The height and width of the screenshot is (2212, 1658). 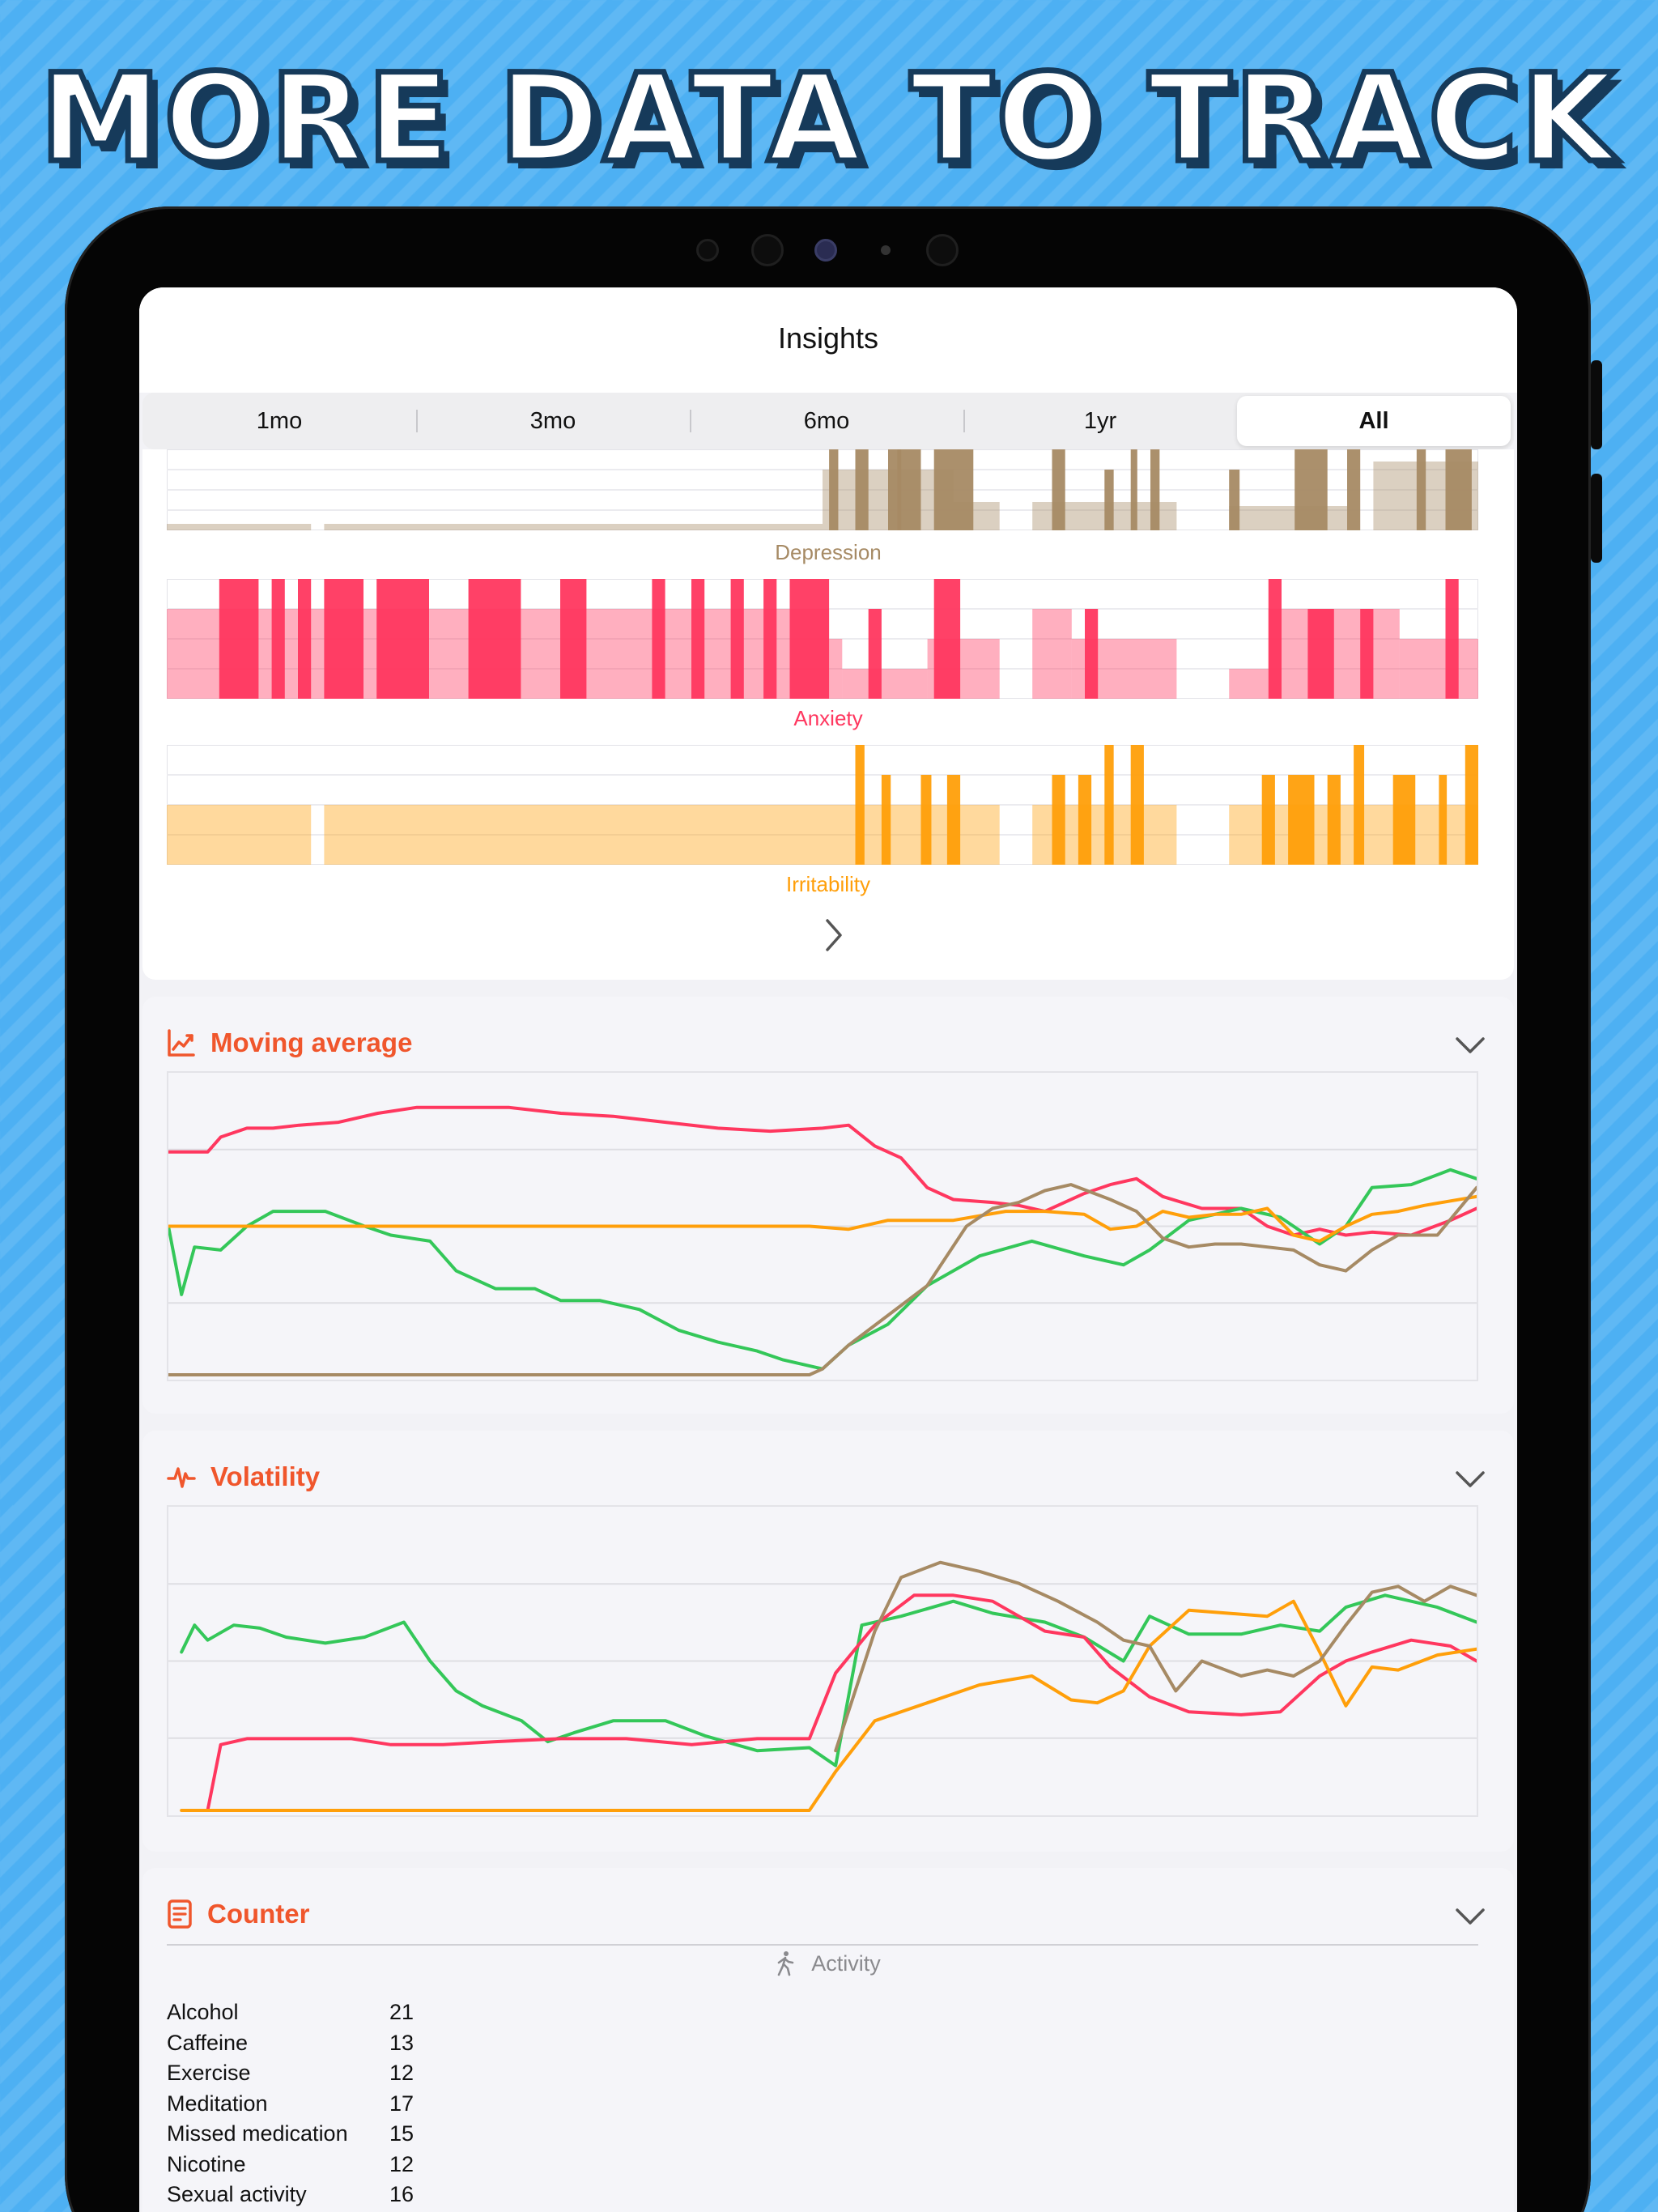 I want to click on sensor-icon, so click(x=767, y=250).